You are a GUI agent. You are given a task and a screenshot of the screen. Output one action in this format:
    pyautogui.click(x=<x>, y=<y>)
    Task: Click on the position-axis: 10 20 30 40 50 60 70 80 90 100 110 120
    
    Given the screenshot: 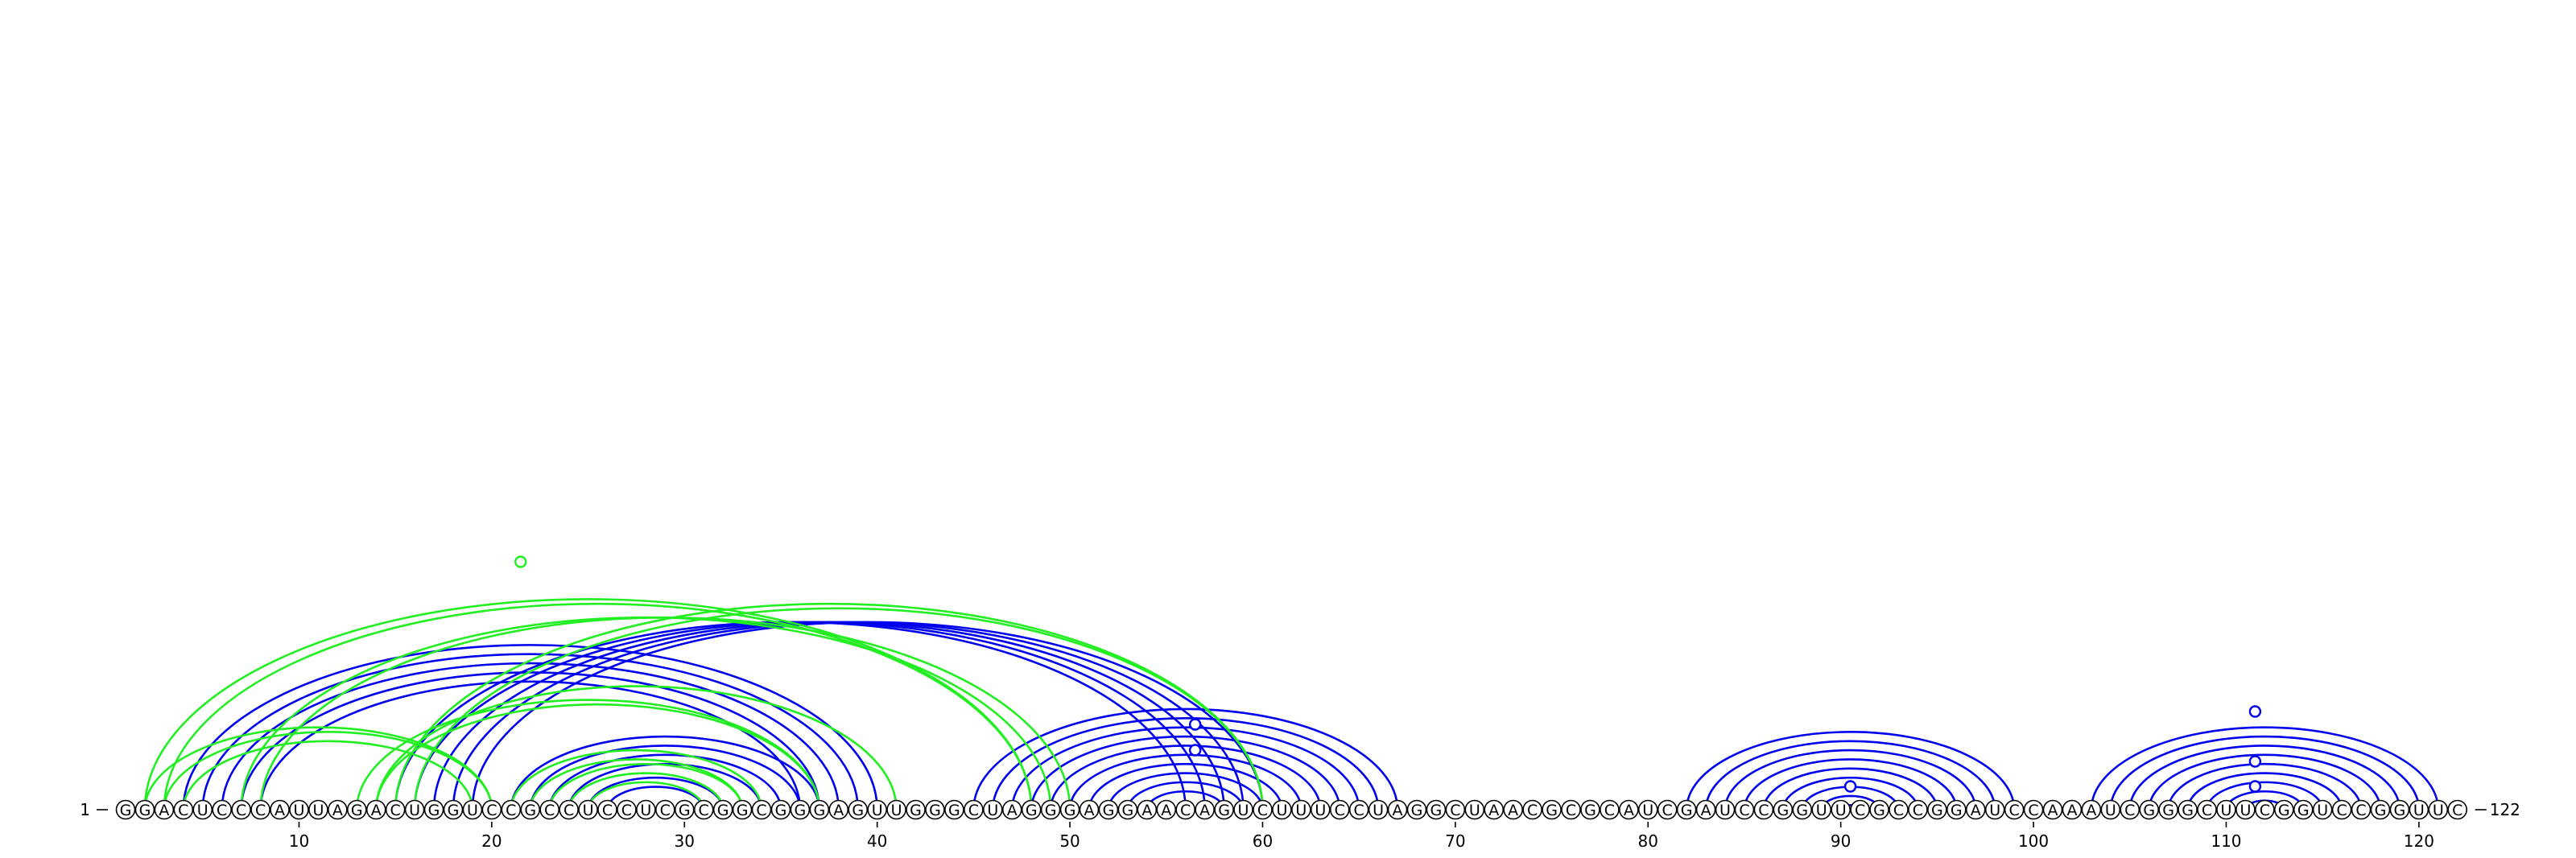 What is the action you would take?
    pyautogui.click(x=1361, y=836)
    